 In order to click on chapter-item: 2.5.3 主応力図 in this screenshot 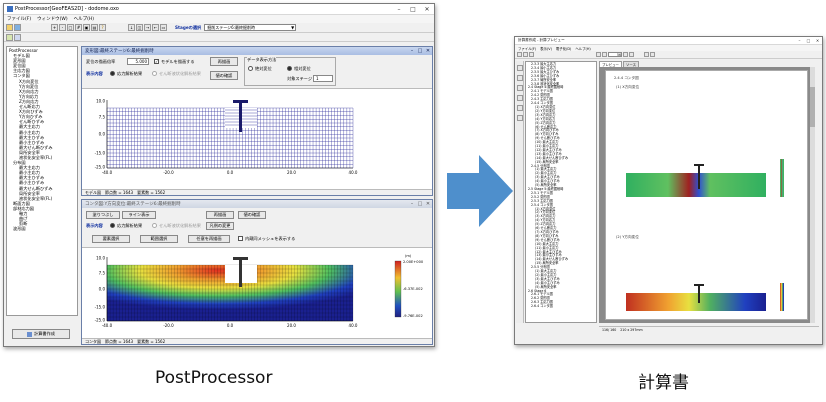, I will do `click(542, 200)`.